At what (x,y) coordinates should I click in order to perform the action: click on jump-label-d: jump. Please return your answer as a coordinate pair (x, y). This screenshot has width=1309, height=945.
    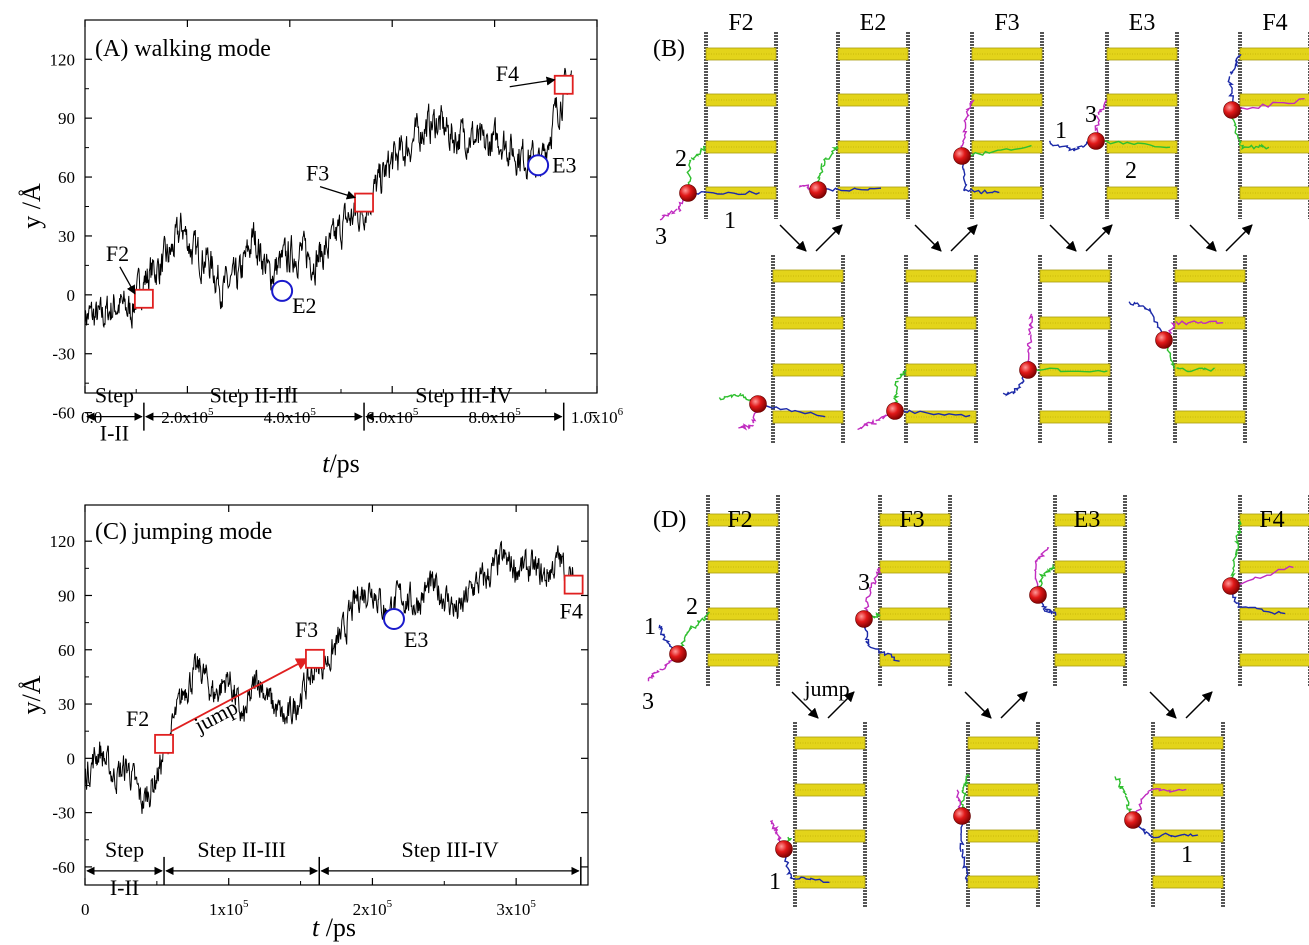
    Looking at the image, I should click on (826, 688).